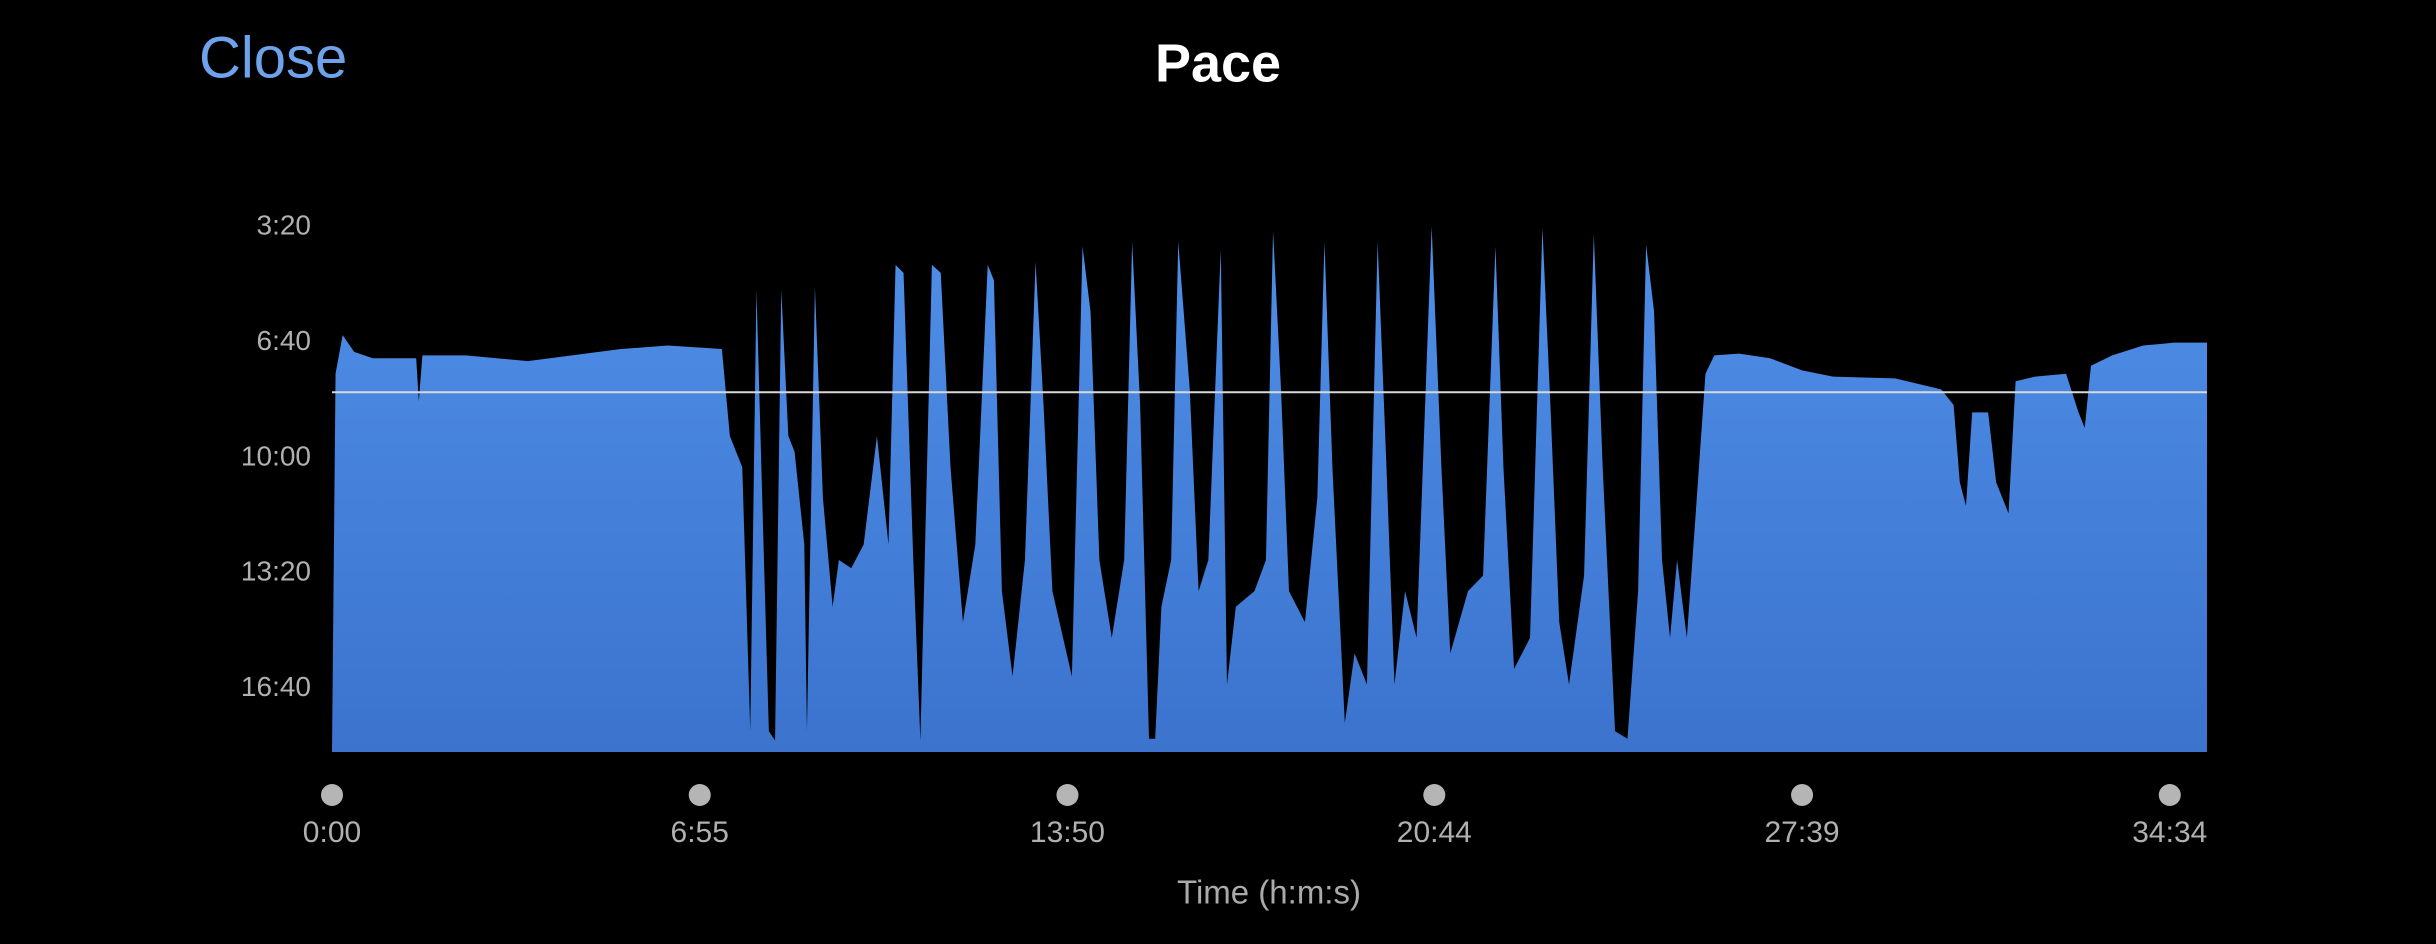  Describe the element at coordinates (273, 57) in the screenshot. I see `close-button: Close` at that location.